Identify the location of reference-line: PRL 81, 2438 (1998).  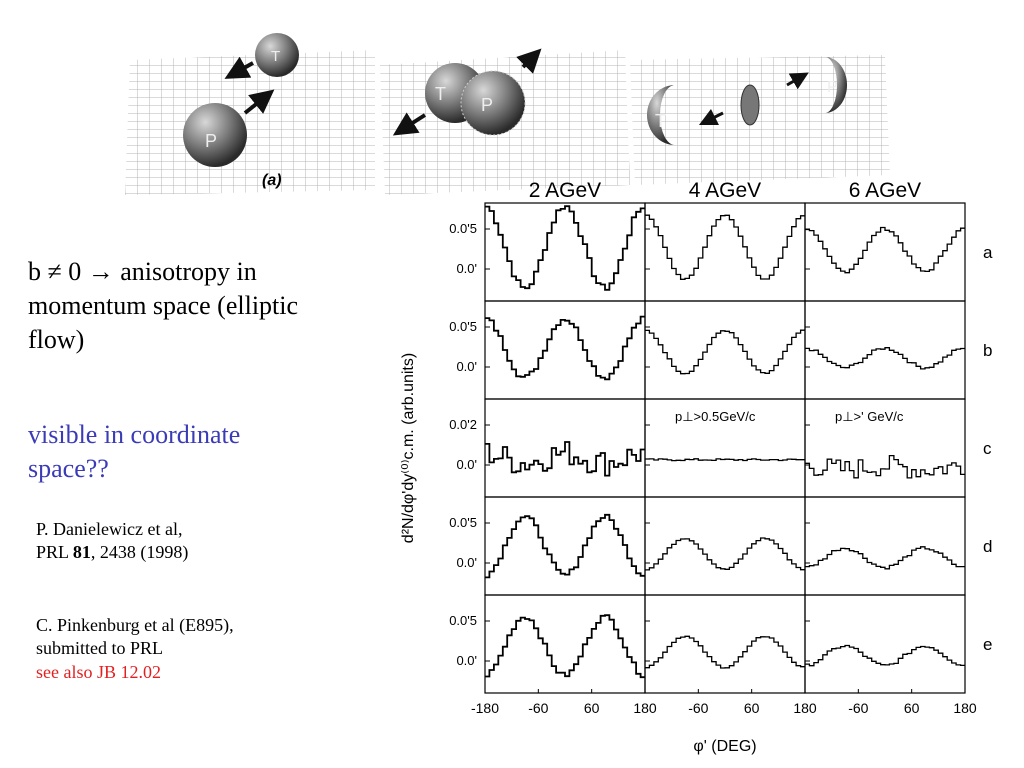
(112, 552).